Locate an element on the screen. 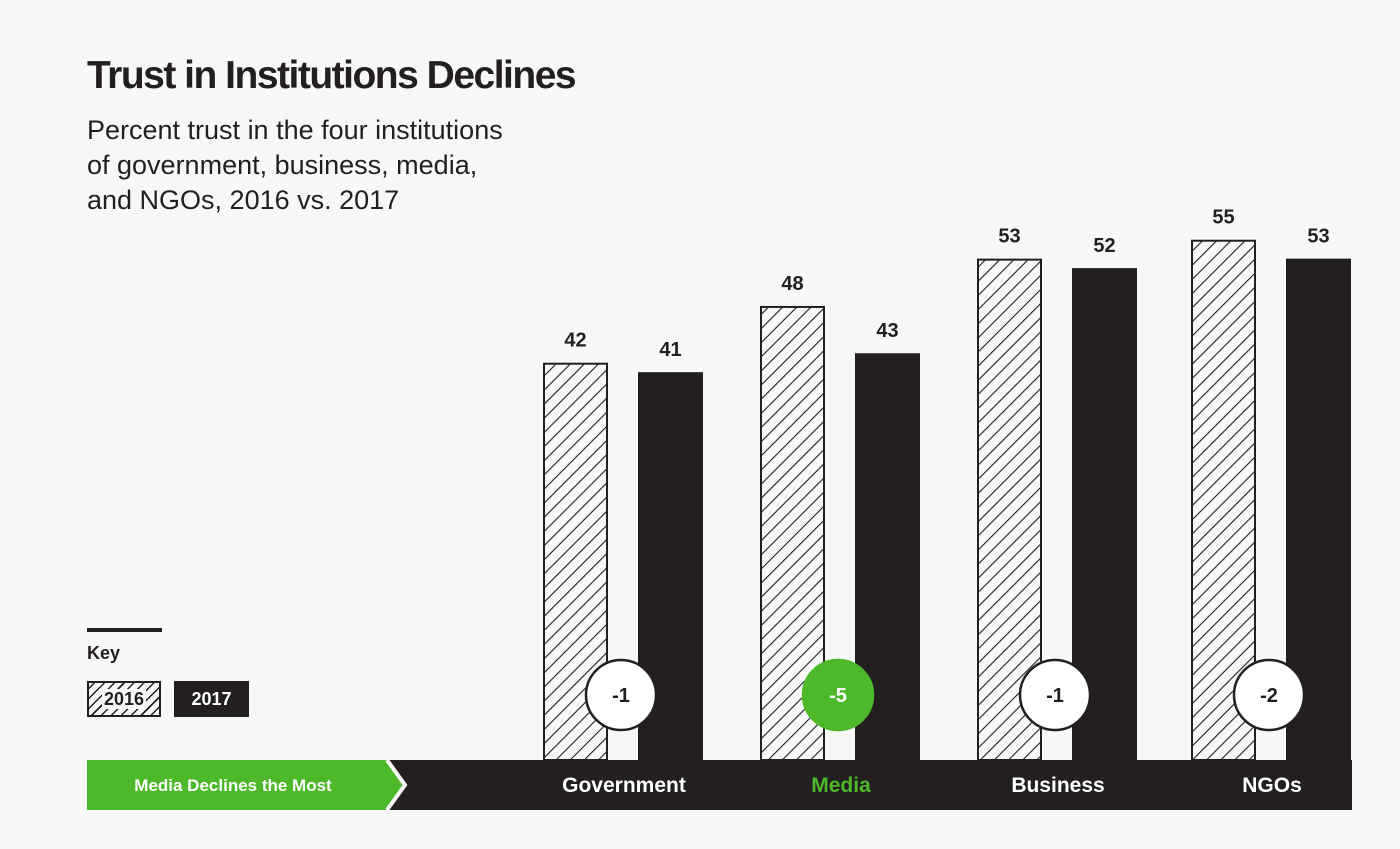 This screenshot has height=849, width=1400. category-label-ngos: NGOs is located at coordinates (1272, 785).